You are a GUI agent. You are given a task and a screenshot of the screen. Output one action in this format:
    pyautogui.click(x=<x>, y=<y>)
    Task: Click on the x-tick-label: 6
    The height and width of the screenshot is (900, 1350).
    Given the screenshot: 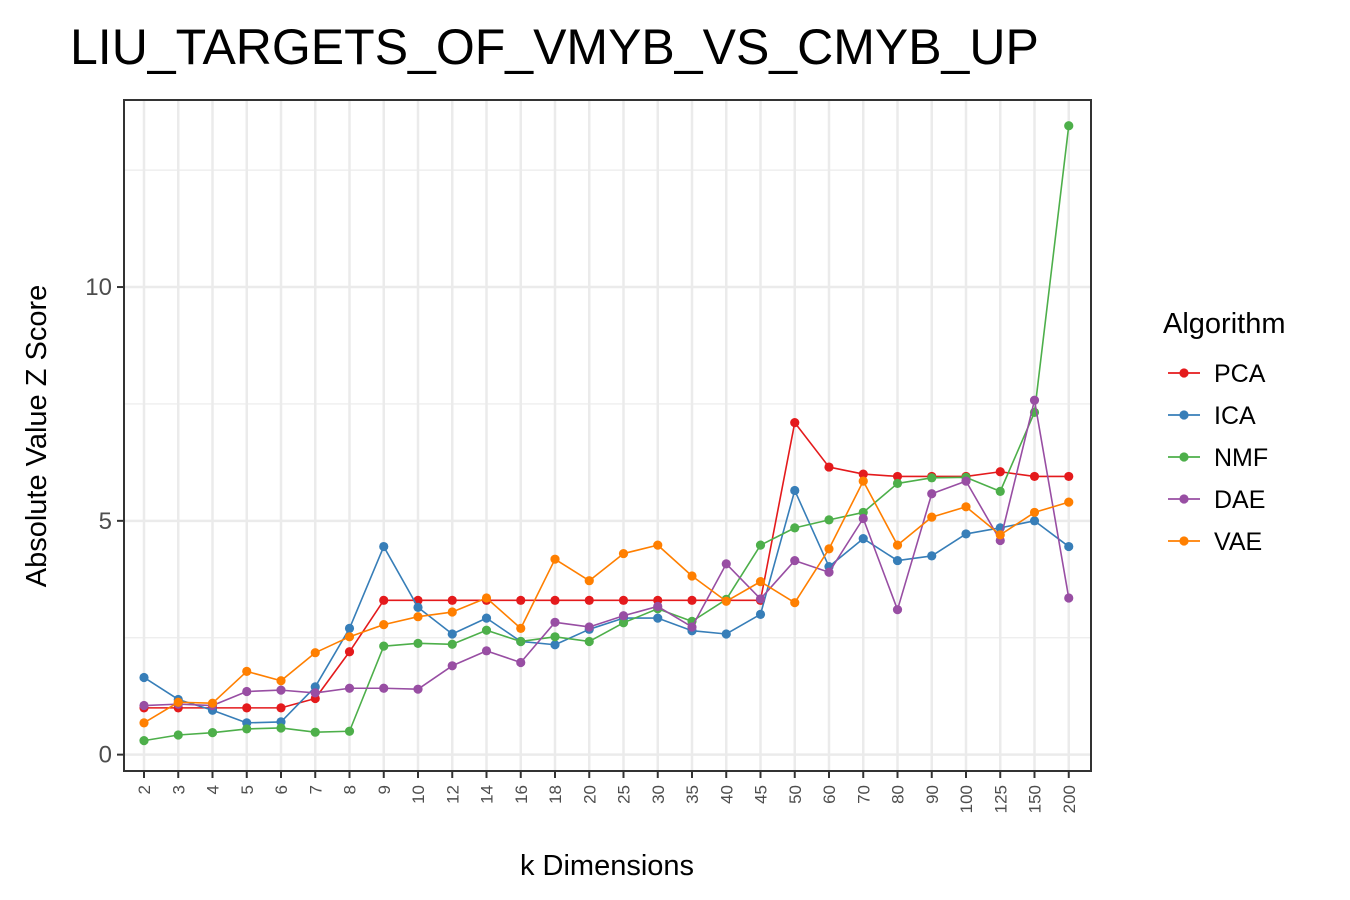 What is the action you would take?
    pyautogui.click(x=281, y=789)
    